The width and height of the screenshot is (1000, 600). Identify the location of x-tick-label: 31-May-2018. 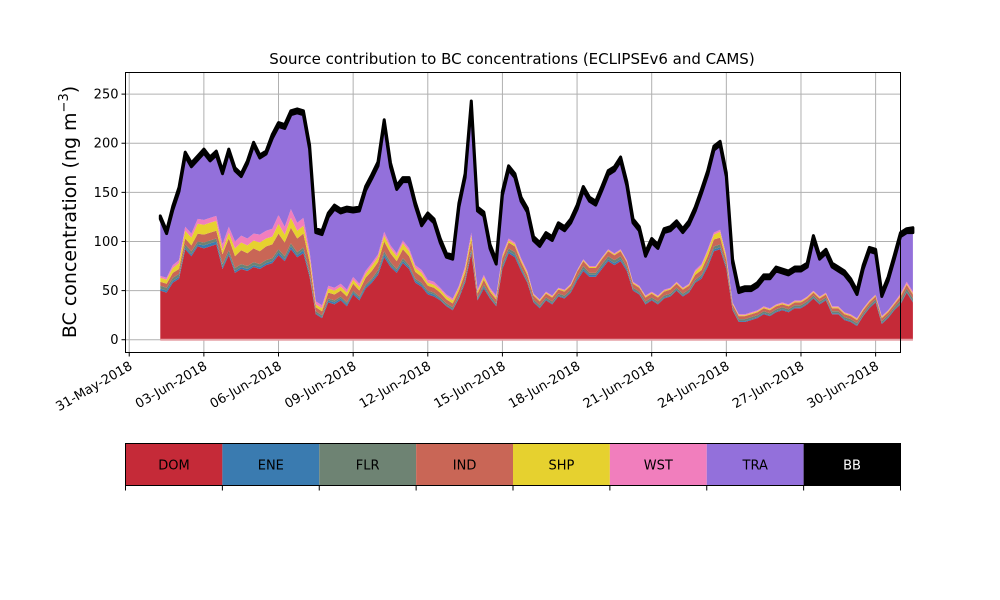
(95, 387).